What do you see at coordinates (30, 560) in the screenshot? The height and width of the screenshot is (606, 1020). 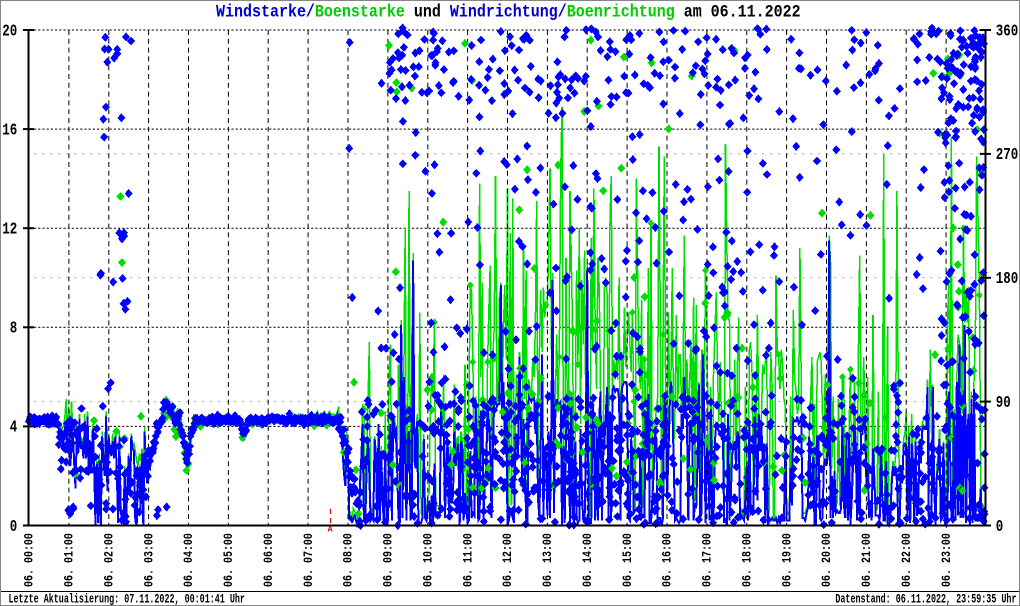 I see `svg-text: 06. 00:00` at bounding box center [30, 560].